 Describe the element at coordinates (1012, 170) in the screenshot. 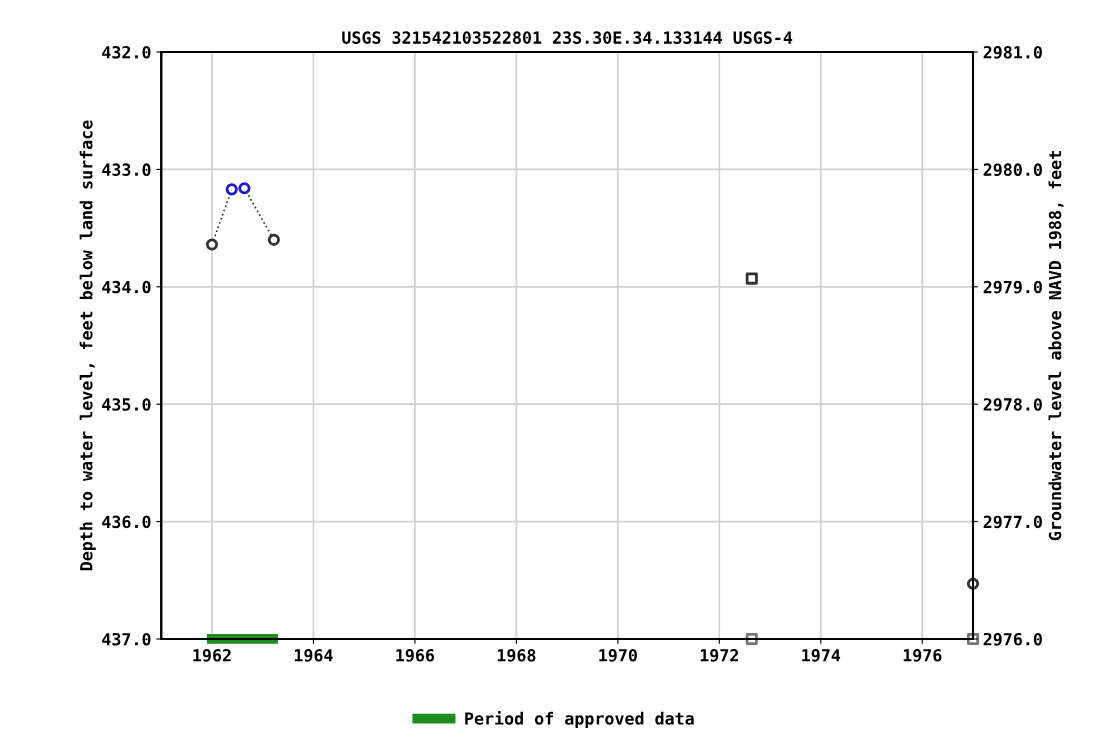

I see `y2-tick-label: 2980.0` at that location.